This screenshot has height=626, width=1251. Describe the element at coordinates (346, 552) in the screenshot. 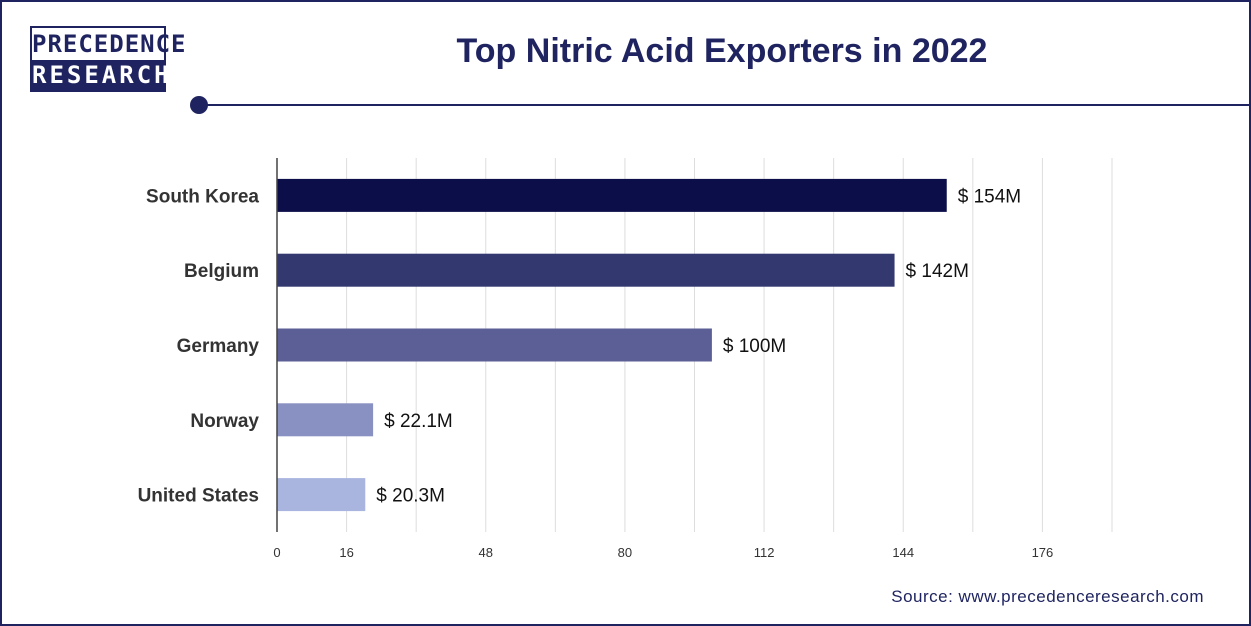

I see `x-tick-label: 16` at that location.